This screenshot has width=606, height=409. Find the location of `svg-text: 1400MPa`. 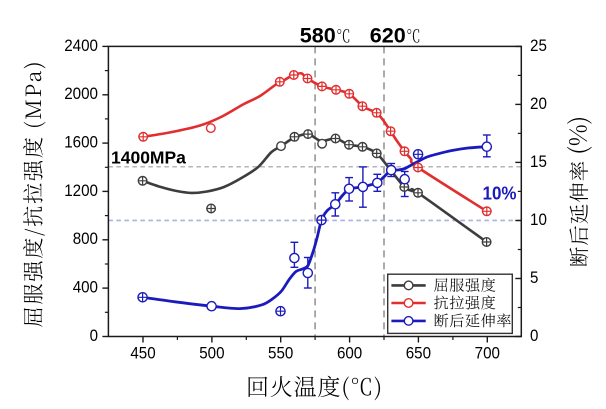

svg-text: 1400MPa is located at coordinates (148, 157).